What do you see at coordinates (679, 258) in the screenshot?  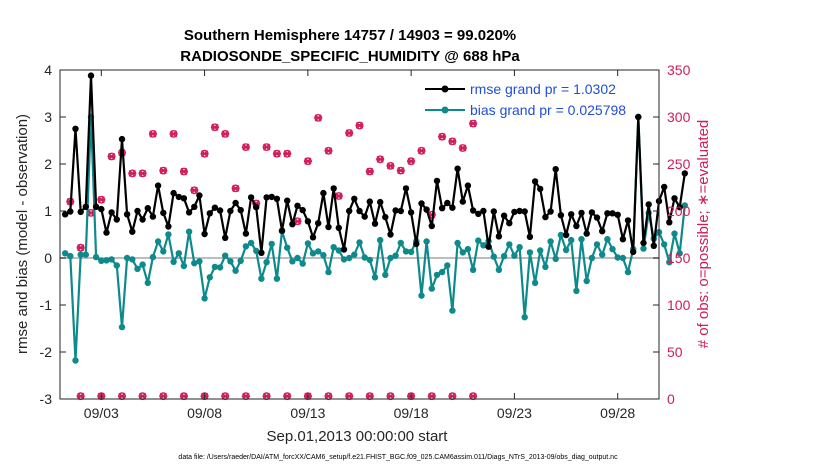 I see `y-right-tick-label: 150` at bounding box center [679, 258].